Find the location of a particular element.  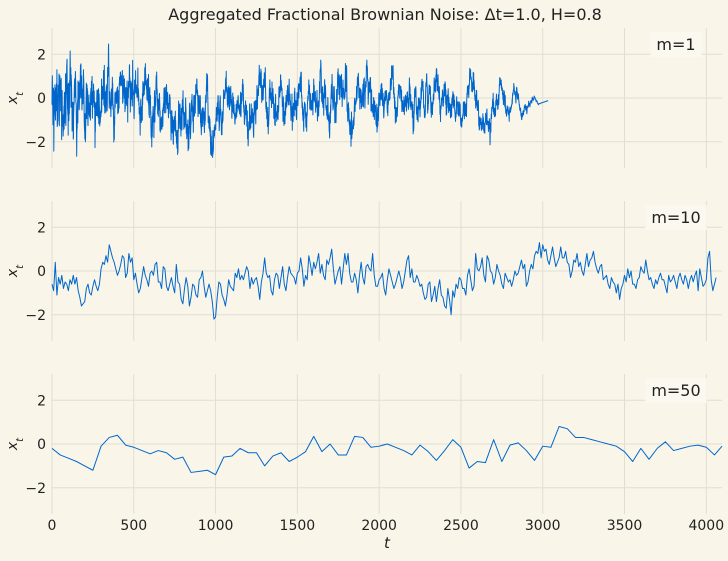

x-tick-label: 1000 is located at coordinates (216, 526).